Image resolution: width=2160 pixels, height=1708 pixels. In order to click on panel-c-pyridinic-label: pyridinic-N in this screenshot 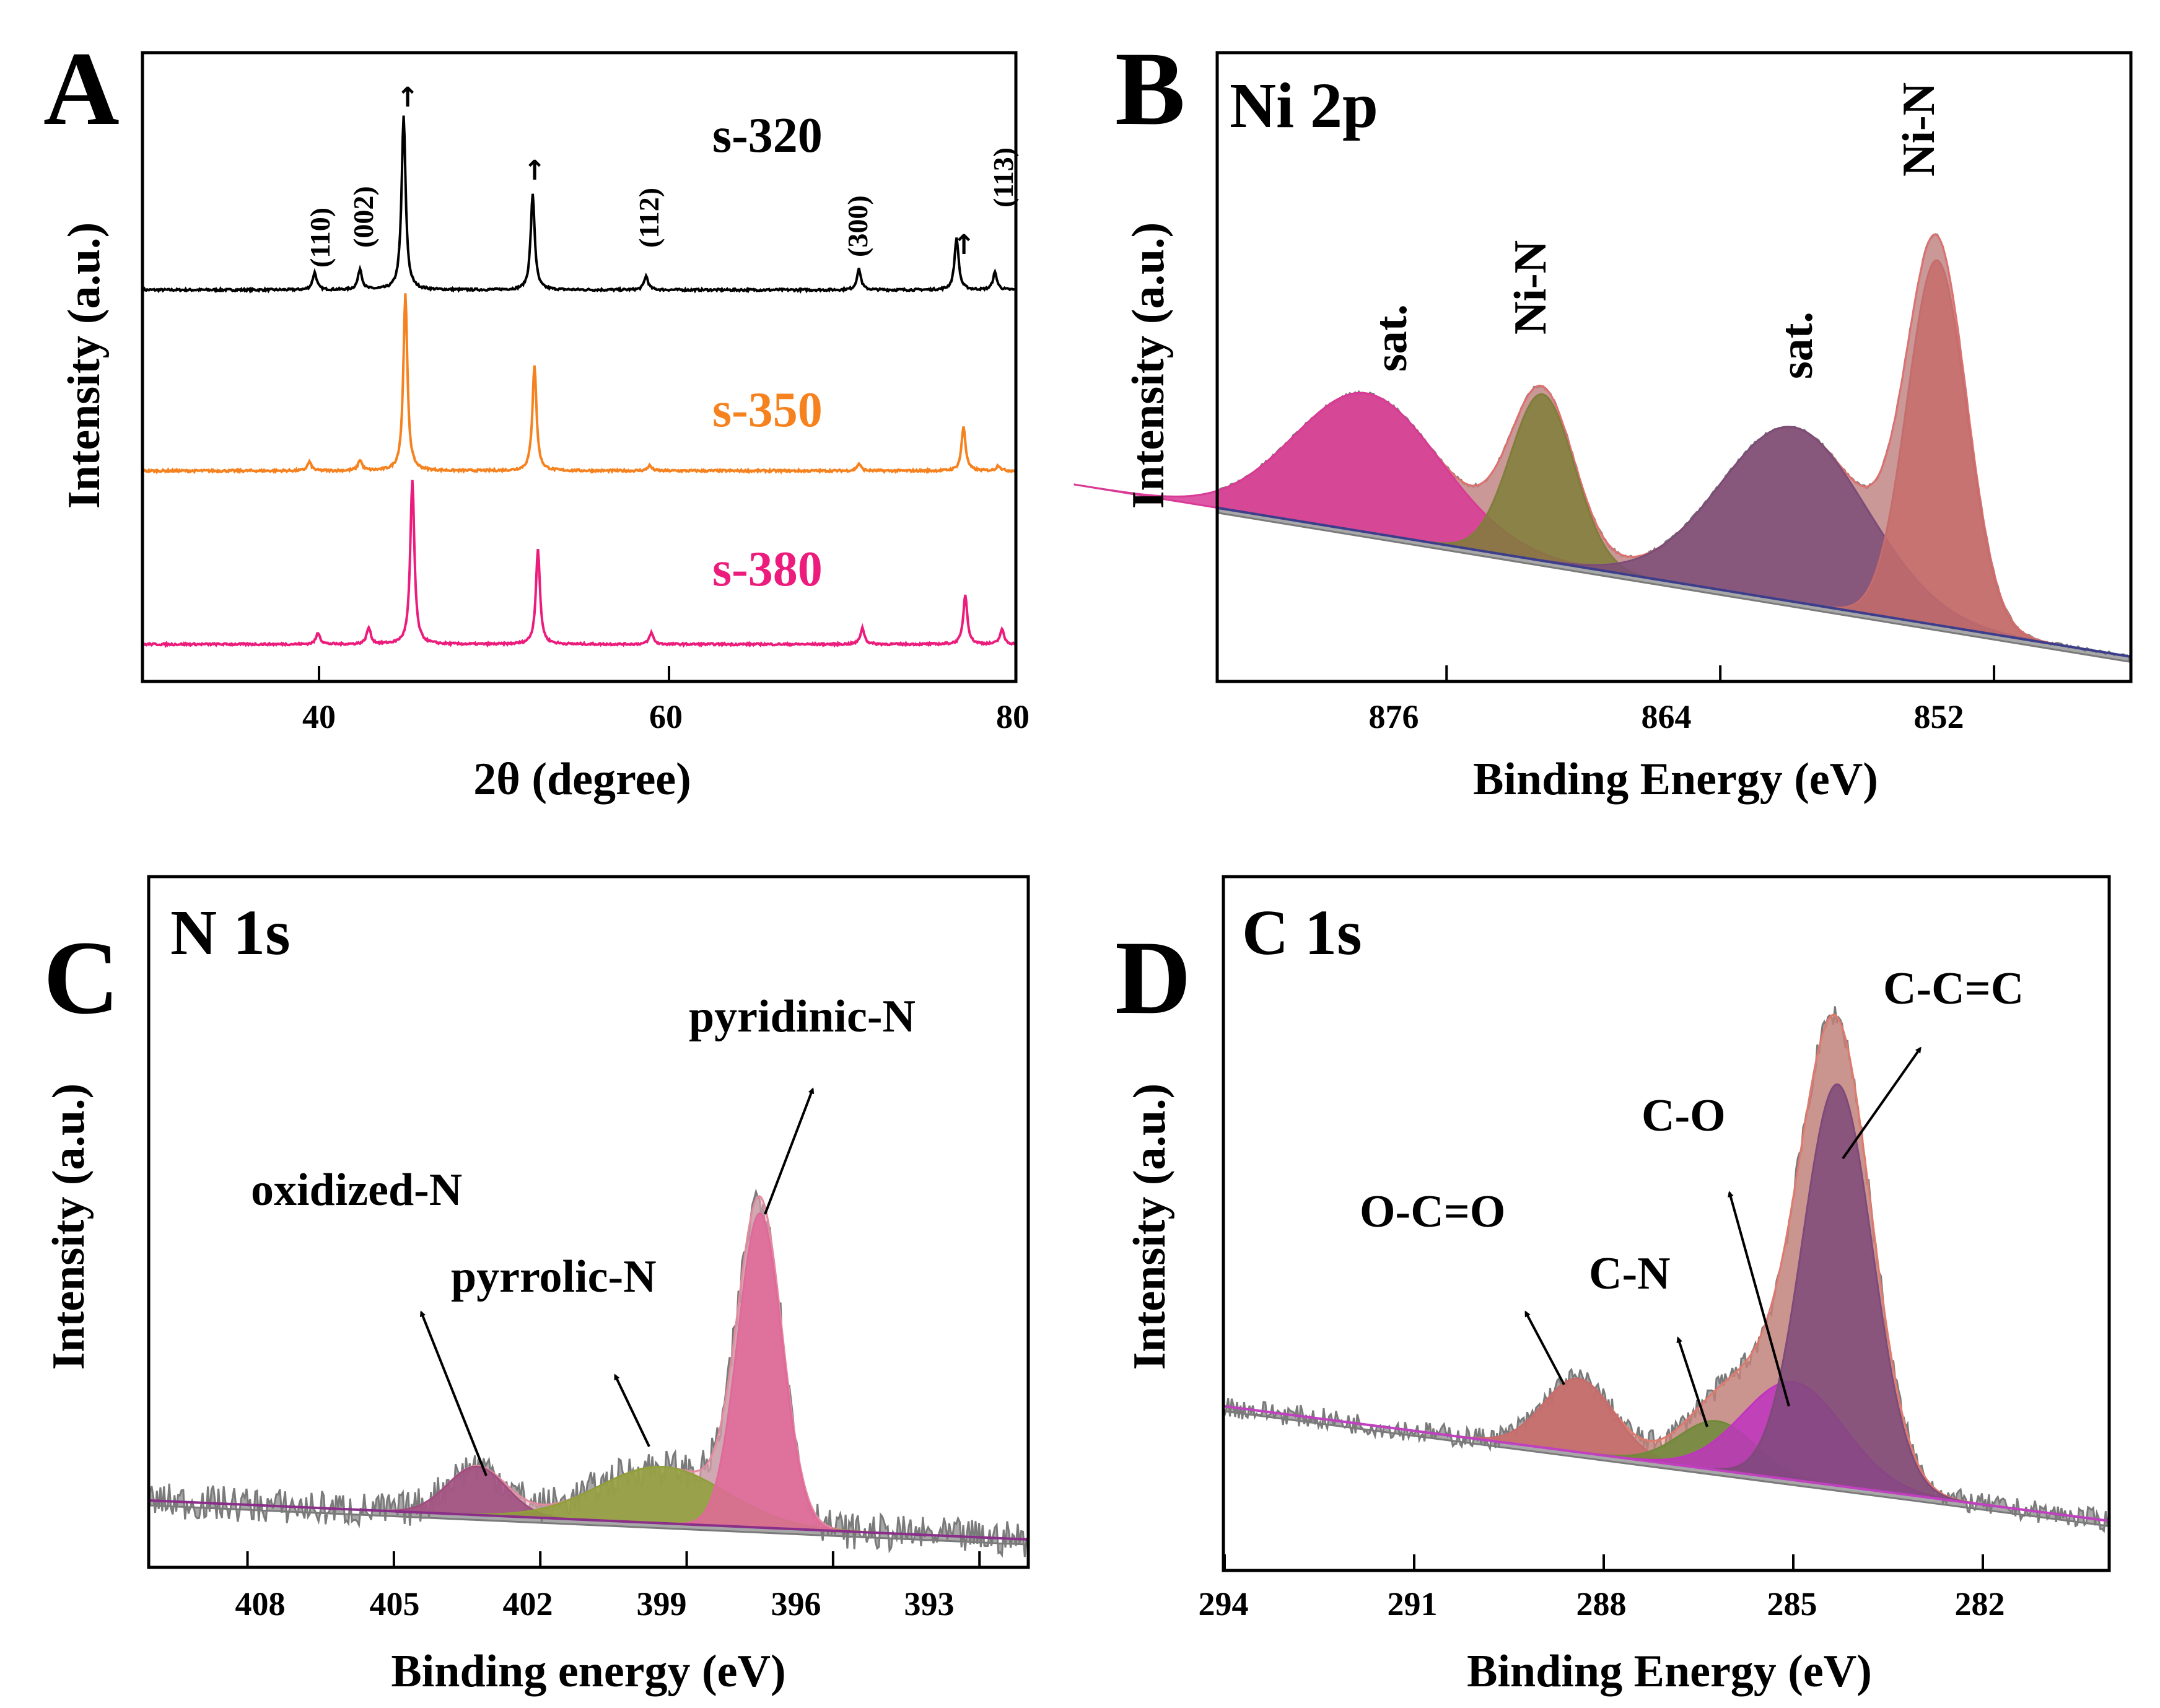, I will do `click(802, 1016)`.